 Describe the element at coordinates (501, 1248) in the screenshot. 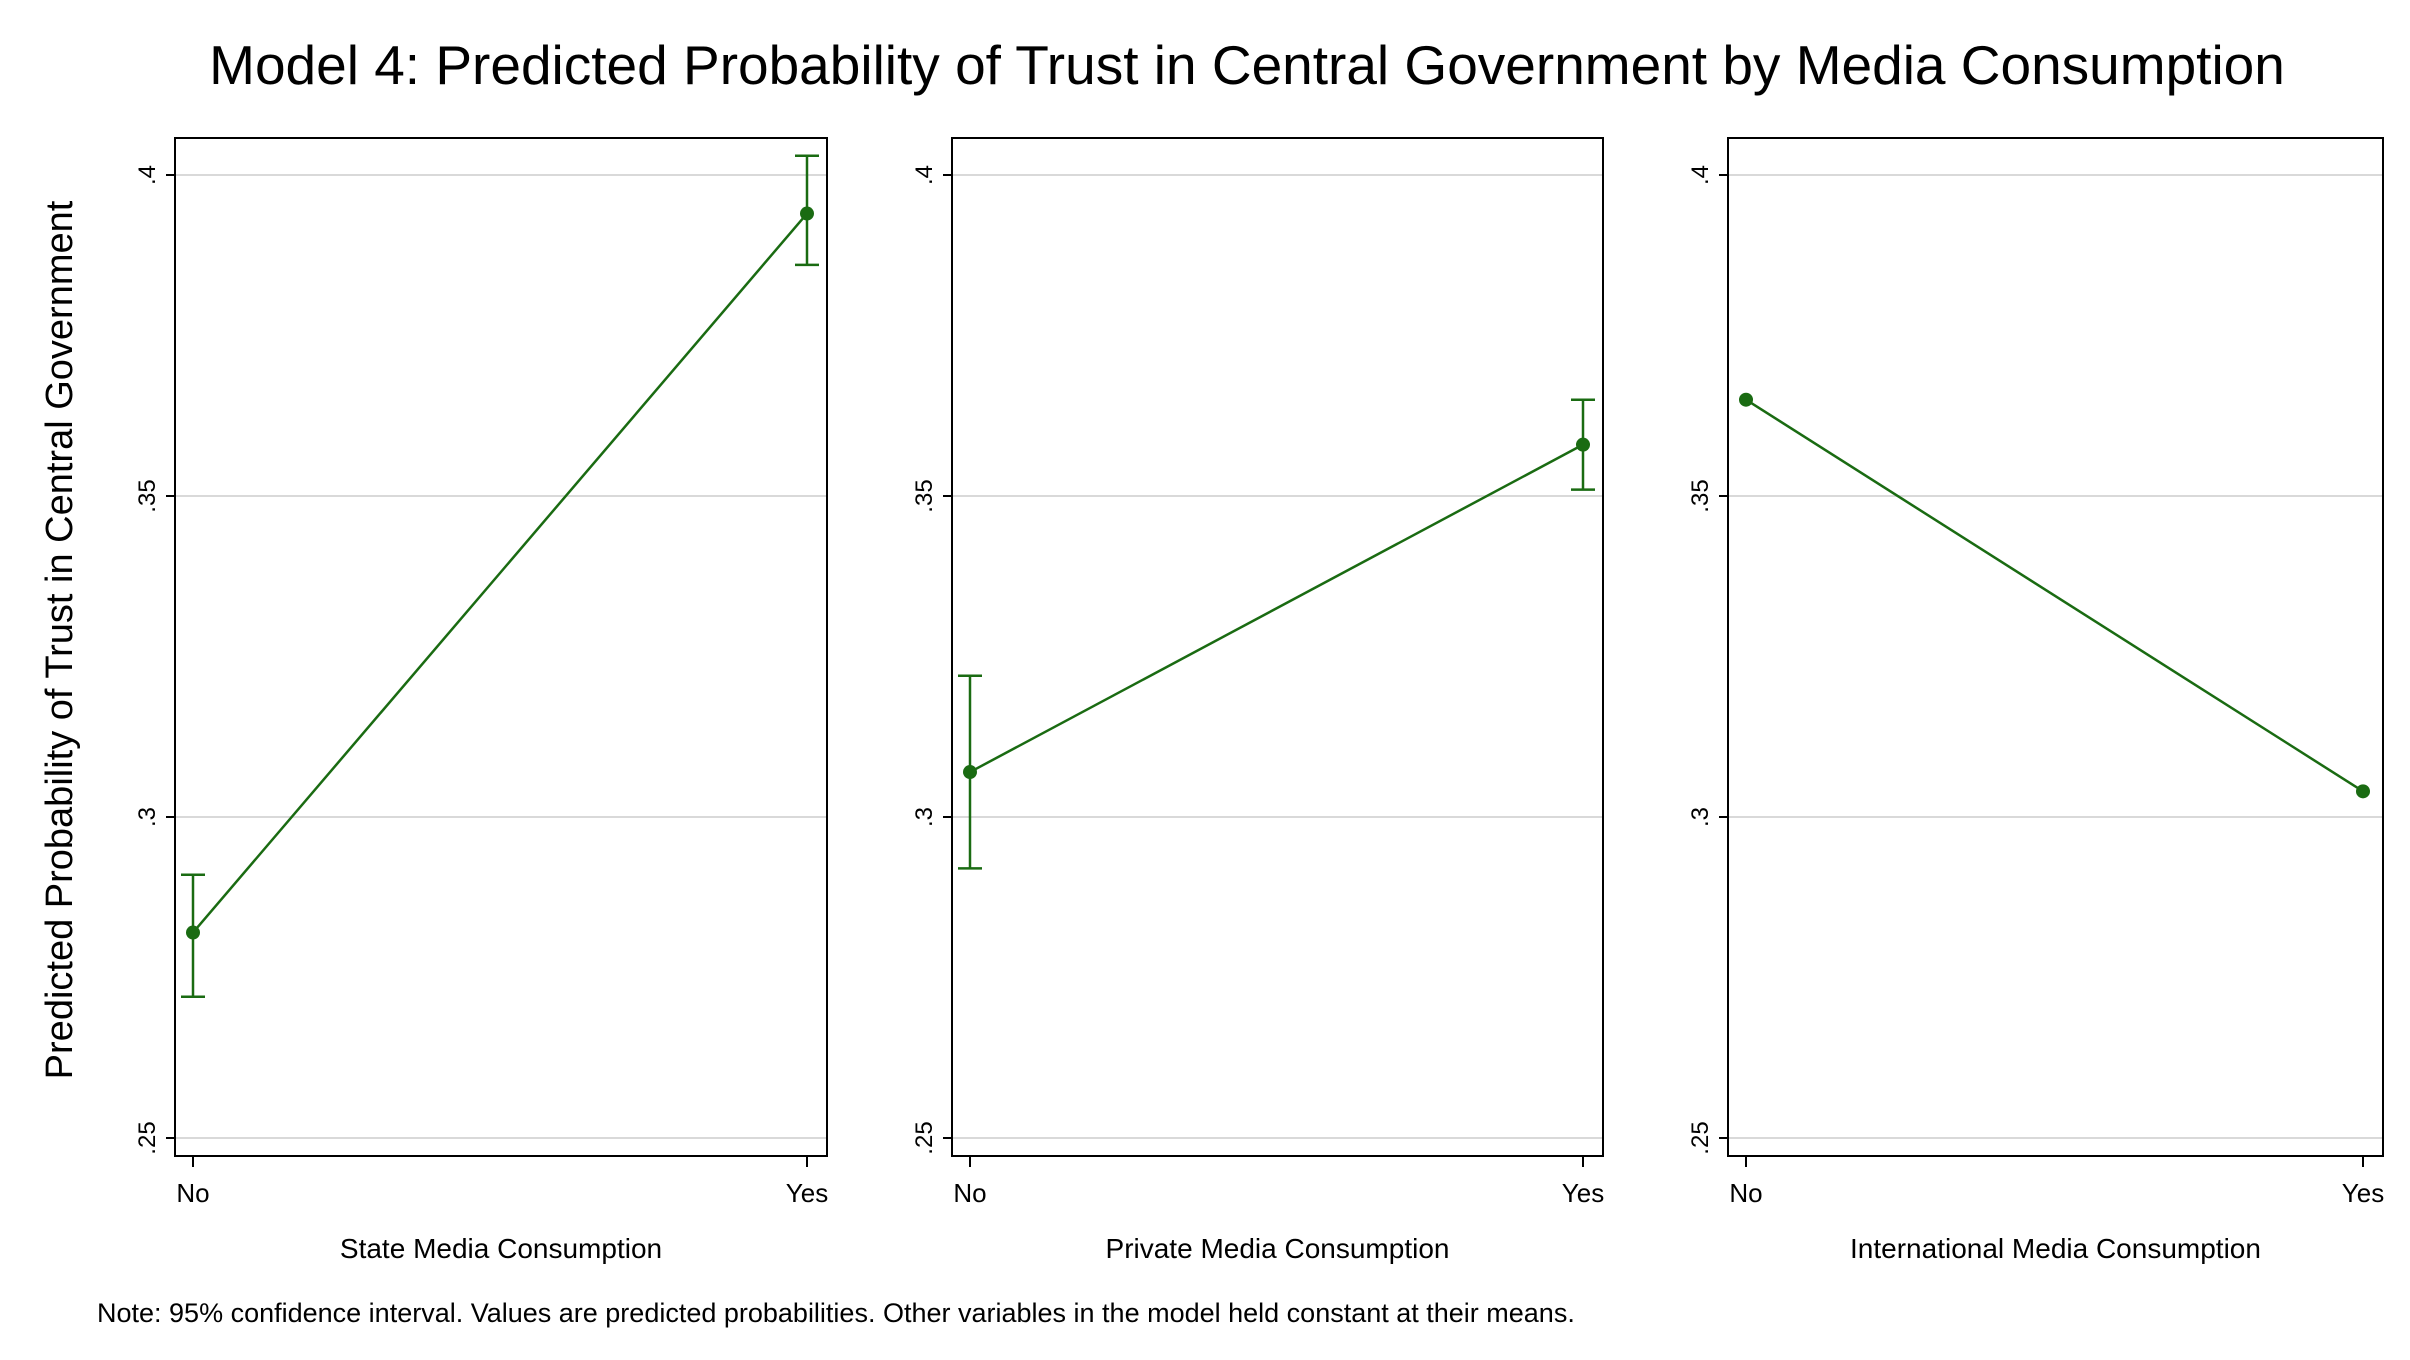

I see `x-axis-title: State Media Consumption` at that location.